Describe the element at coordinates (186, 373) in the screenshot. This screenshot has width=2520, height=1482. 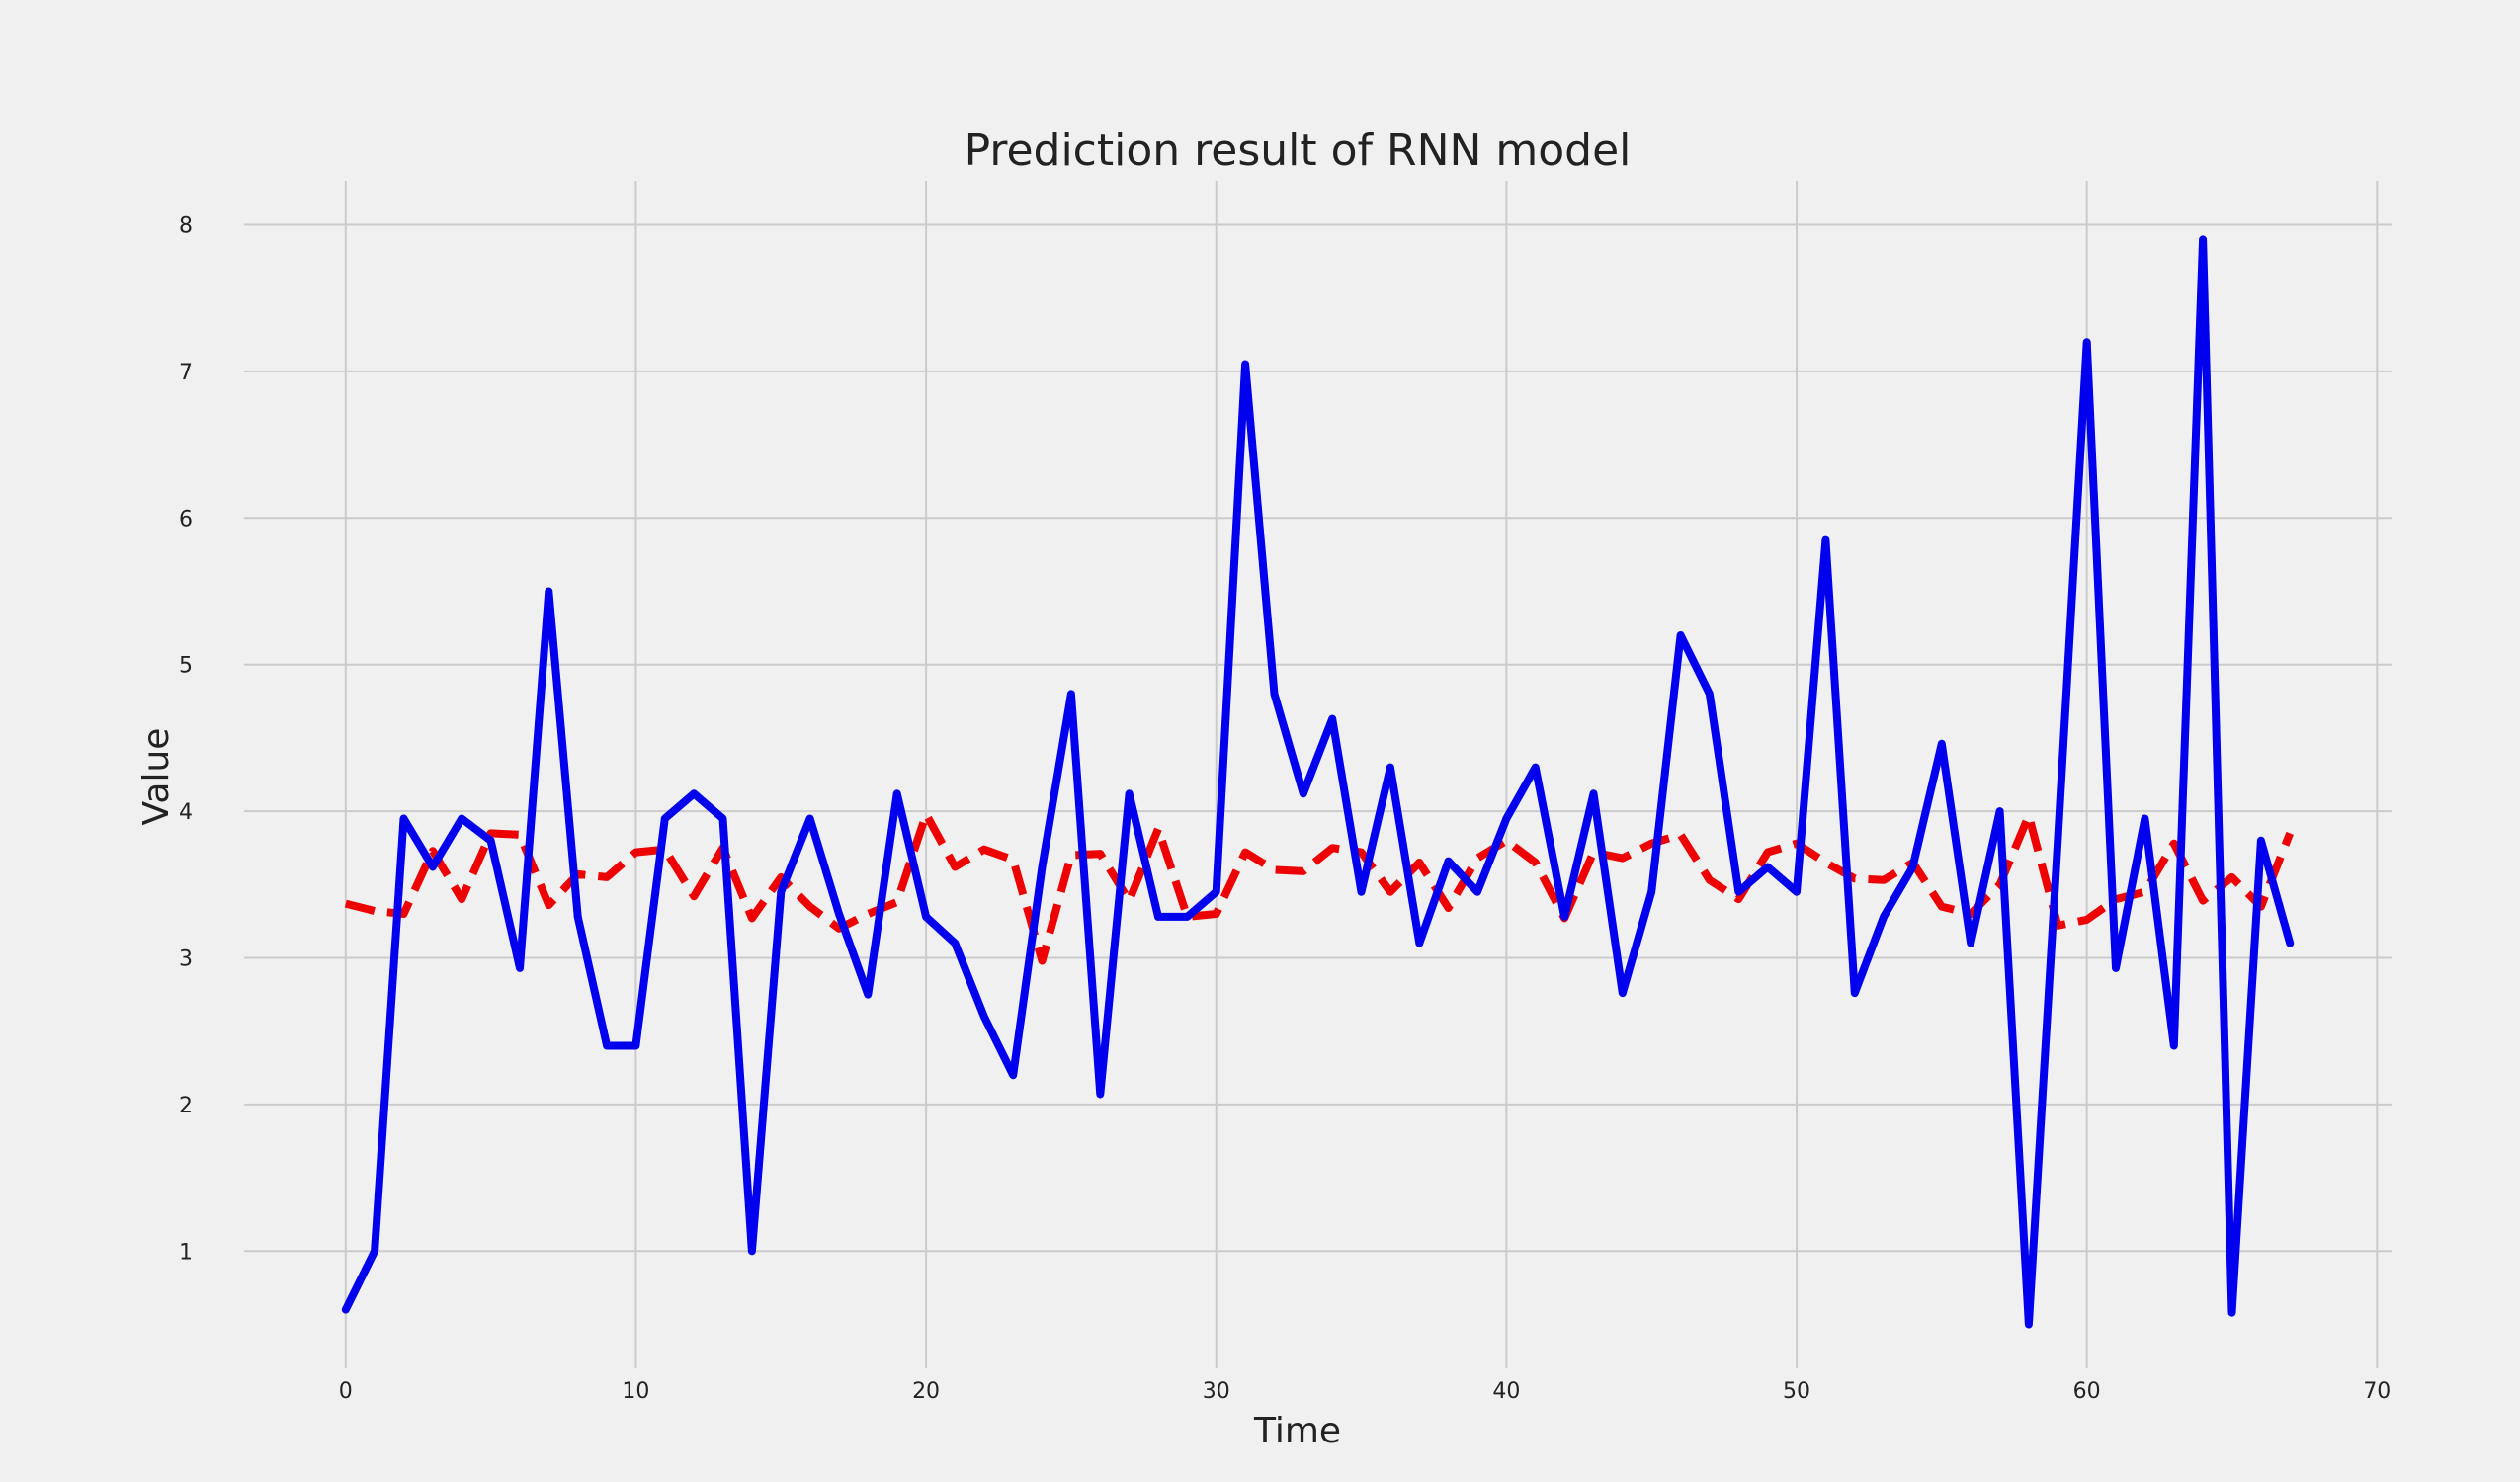
I see `y-tick-label: 7` at that location.